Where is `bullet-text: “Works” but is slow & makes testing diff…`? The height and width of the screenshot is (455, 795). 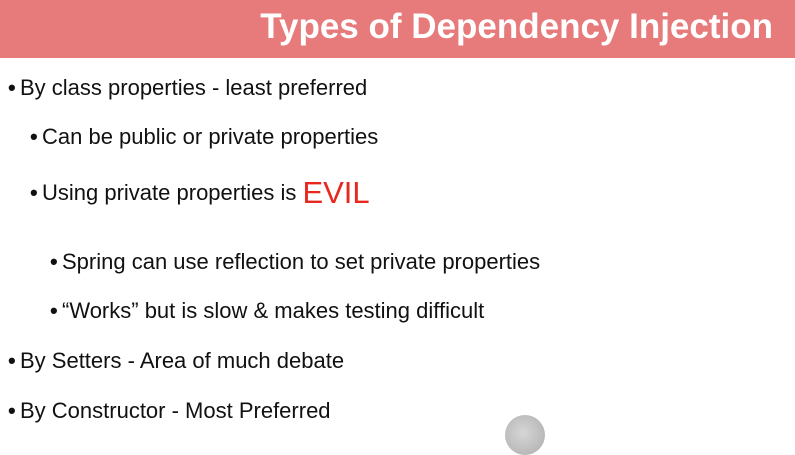
bullet-text: “Works” but is slow & makes testing diff… is located at coordinates (273, 310).